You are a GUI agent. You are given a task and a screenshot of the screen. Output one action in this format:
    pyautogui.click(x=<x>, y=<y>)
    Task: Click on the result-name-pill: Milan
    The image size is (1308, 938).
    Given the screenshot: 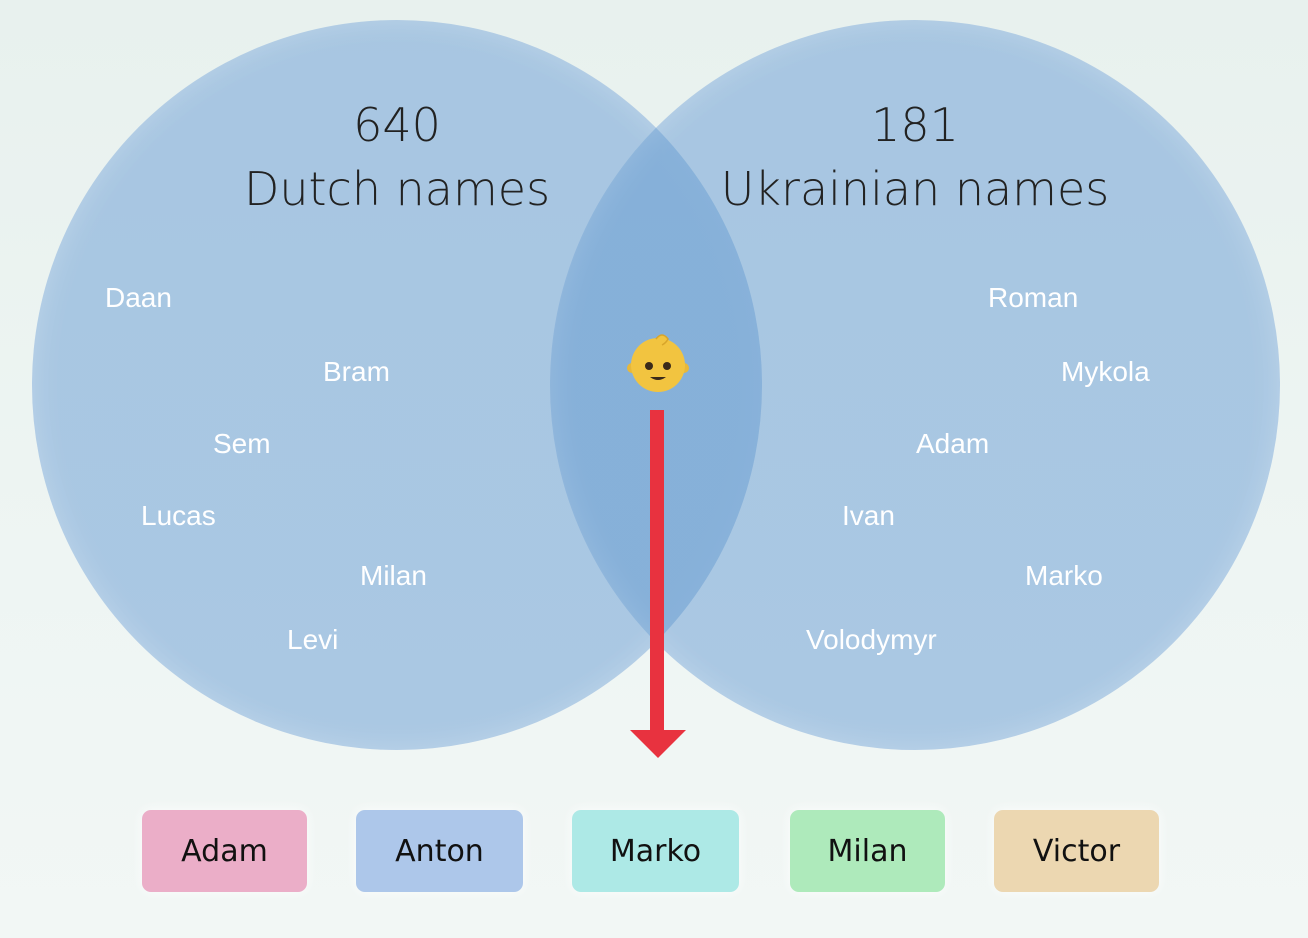 What is the action you would take?
    pyautogui.click(x=867, y=851)
    